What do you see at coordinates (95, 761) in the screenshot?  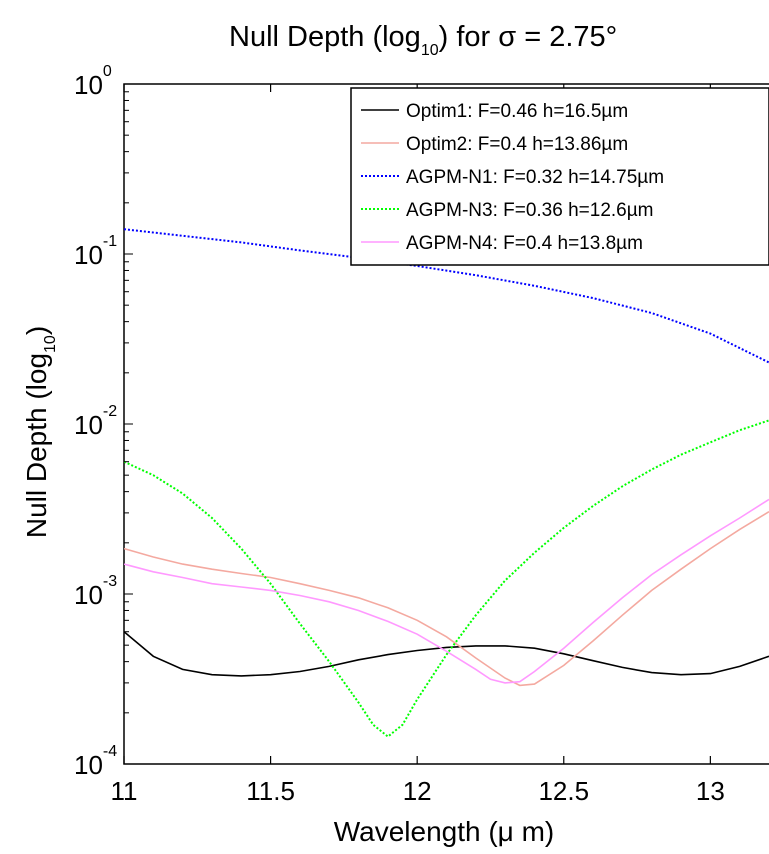 I see `y-tick-label: 10⁻⁴` at bounding box center [95, 761].